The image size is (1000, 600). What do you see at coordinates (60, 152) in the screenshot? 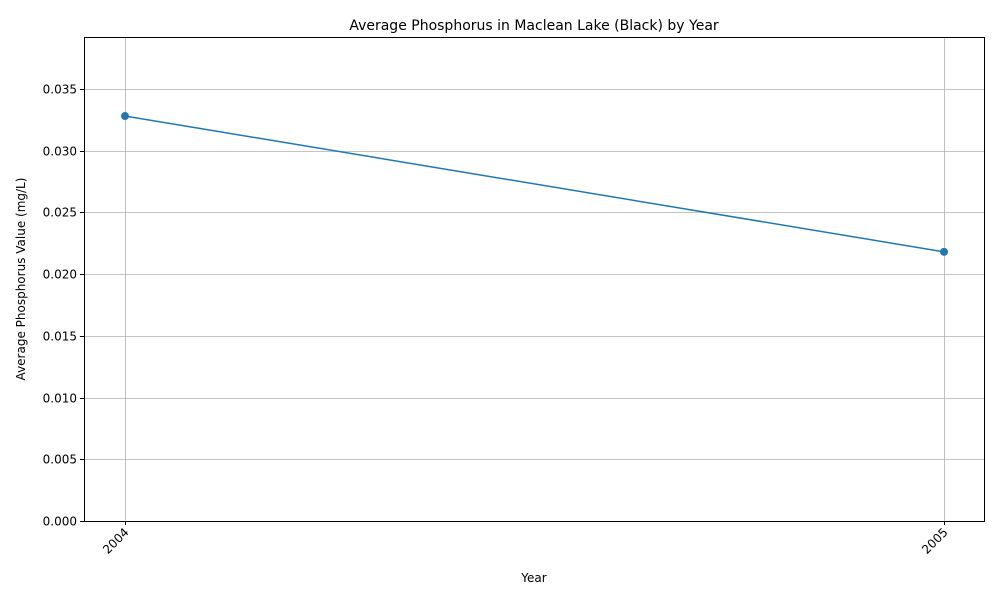
I see `y-tick-label: 0.030` at bounding box center [60, 152].